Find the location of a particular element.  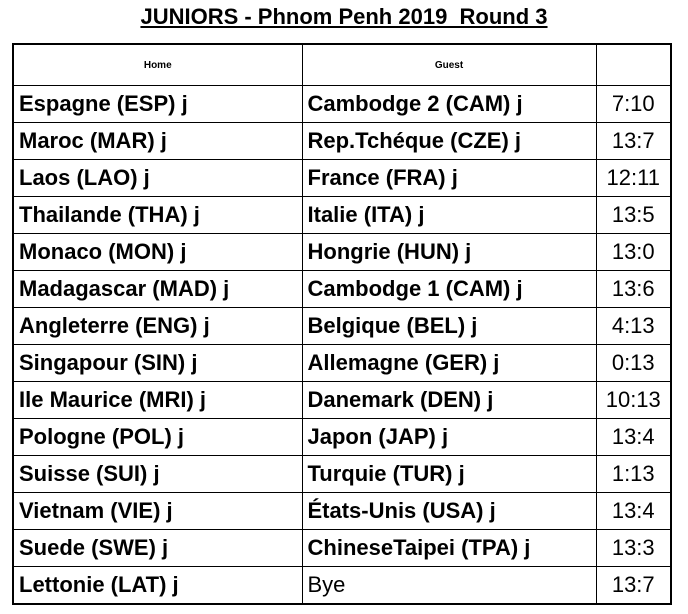

guest-cell: Italie (ITA) j is located at coordinates (449, 215).